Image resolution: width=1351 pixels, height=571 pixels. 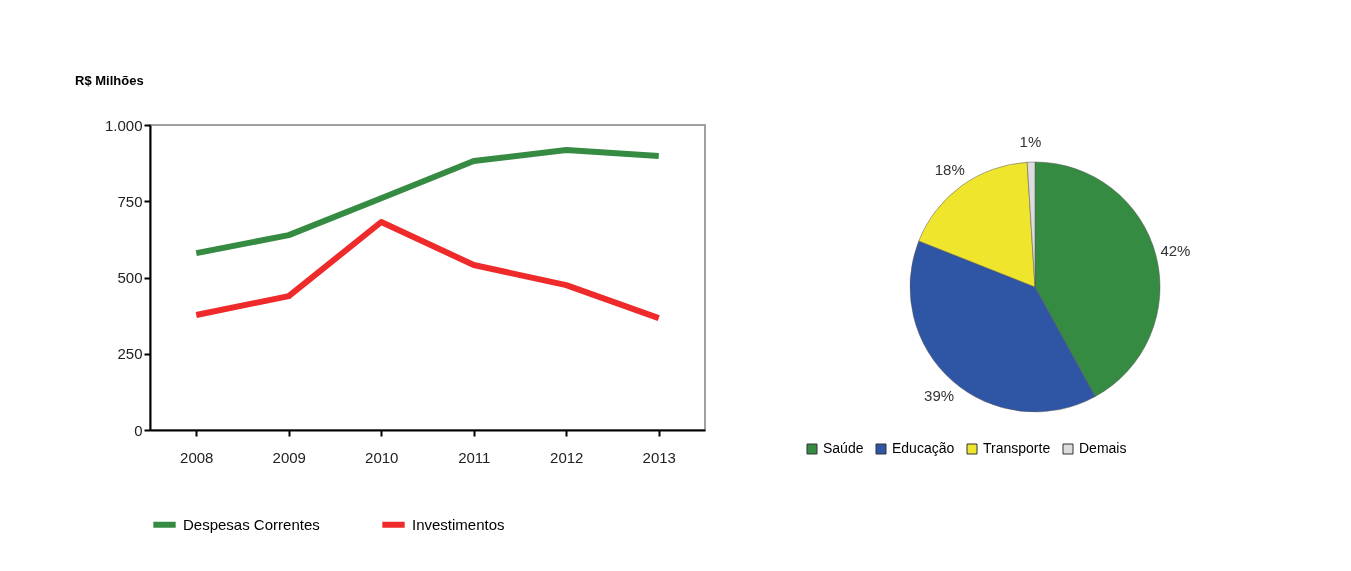 What do you see at coordinates (567, 457) in the screenshot?
I see `x-tick-label: 2012` at bounding box center [567, 457].